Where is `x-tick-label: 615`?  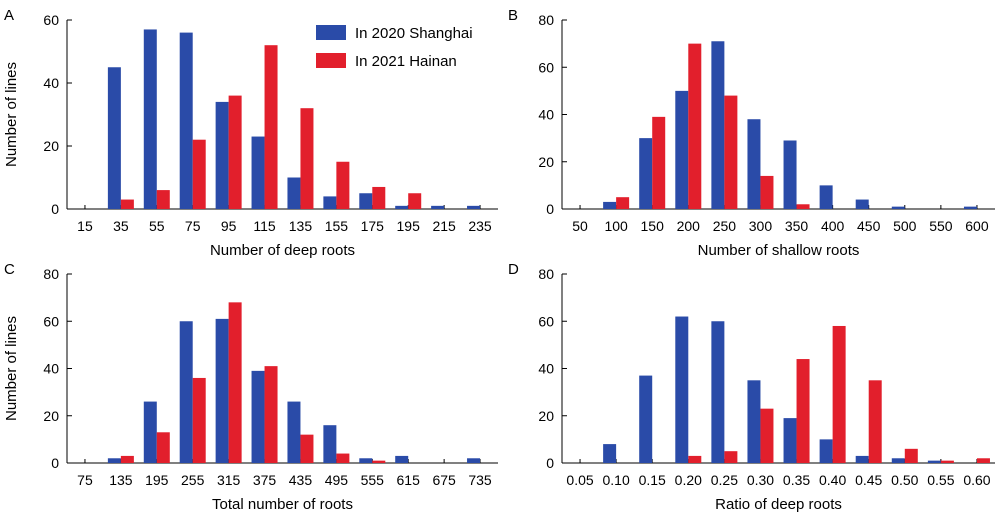
x-tick-label: 615 is located at coordinates (409, 480).